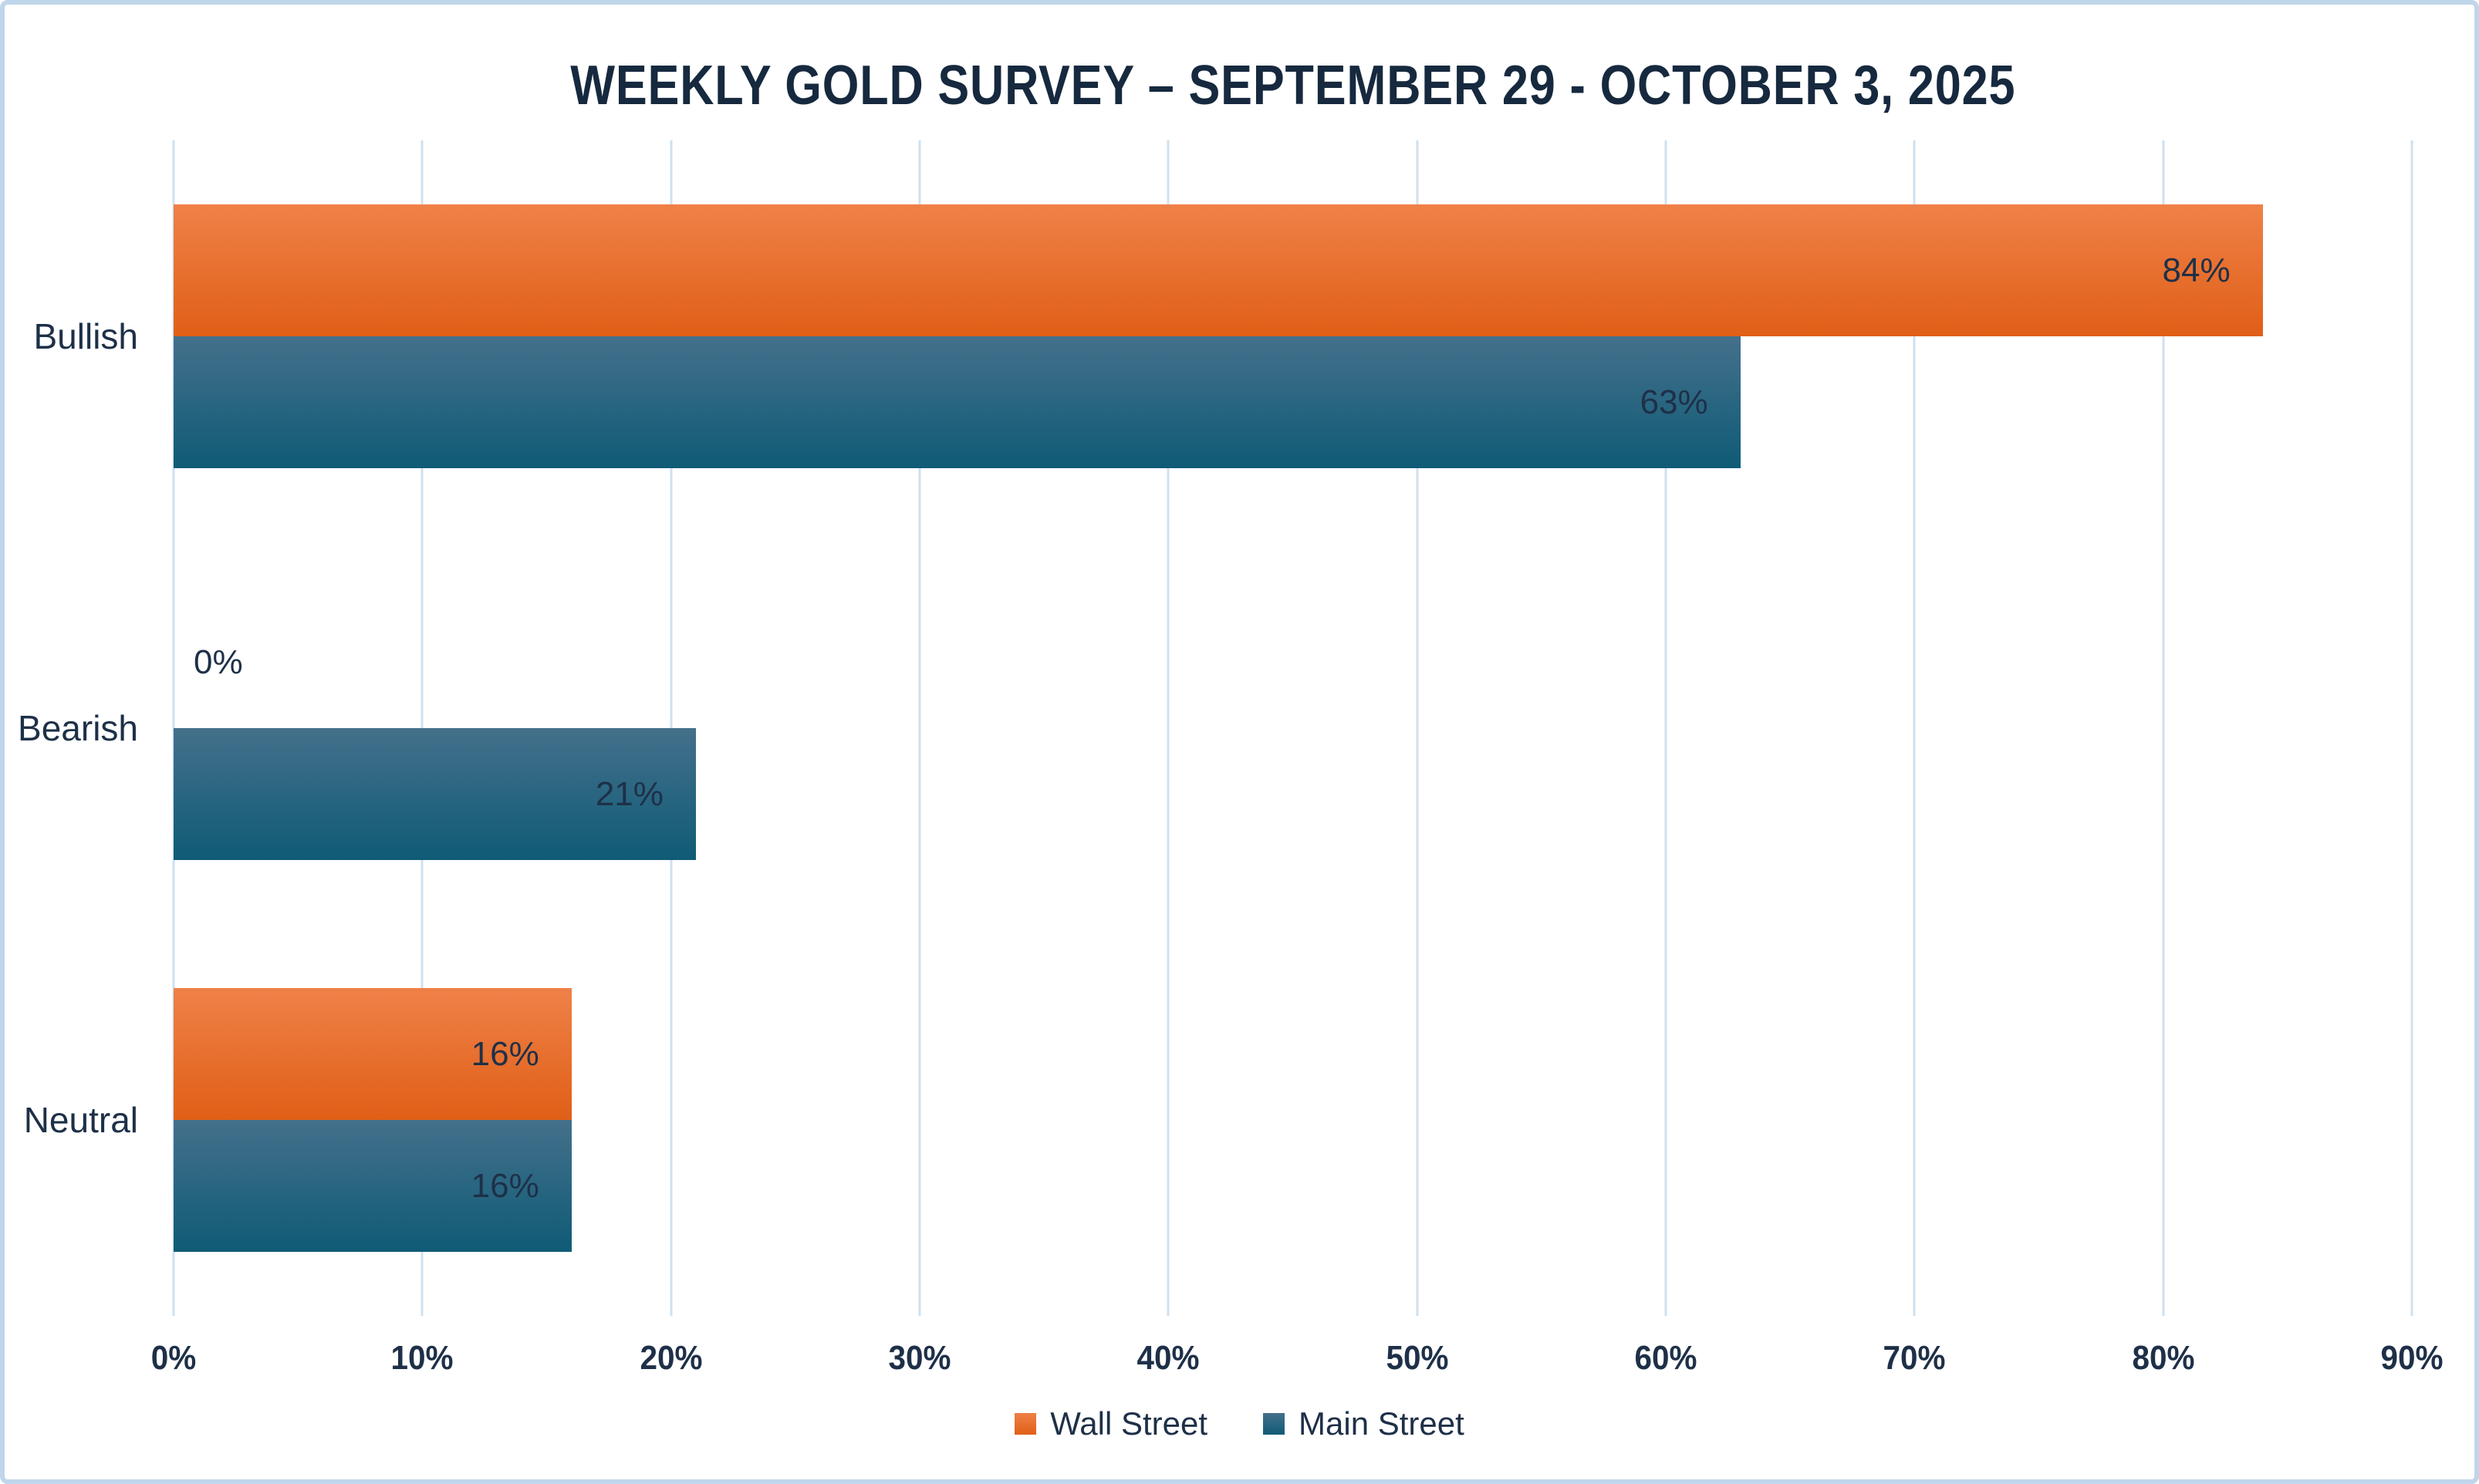 The height and width of the screenshot is (1484, 2479). What do you see at coordinates (1914, 1358) in the screenshot?
I see `x-tick-label: 70%` at bounding box center [1914, 1358].